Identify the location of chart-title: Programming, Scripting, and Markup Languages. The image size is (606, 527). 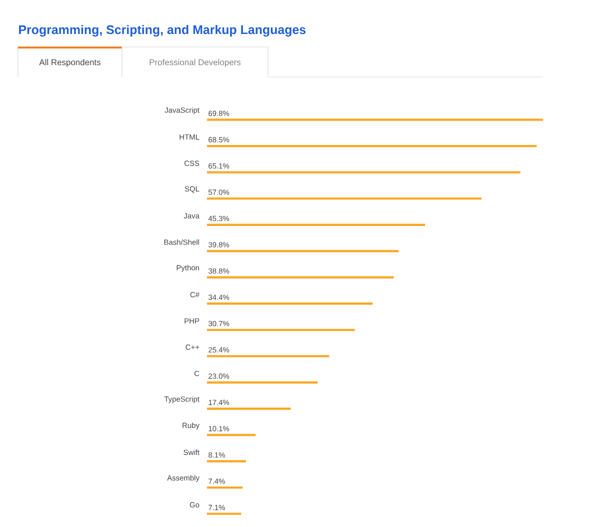
(162, 30).